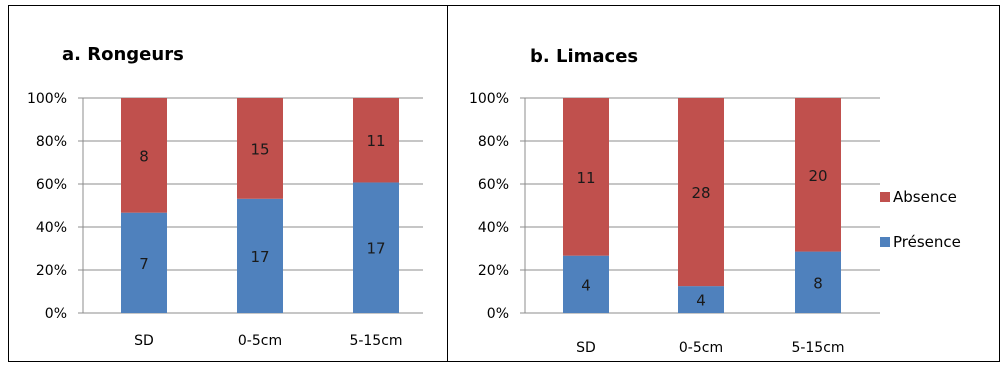 The image size is (1006, 369). What do you see at coordinates (927, 242) in the screenshot?
I see `legend-label-presence: Présence` at bounding box center [927, 242].